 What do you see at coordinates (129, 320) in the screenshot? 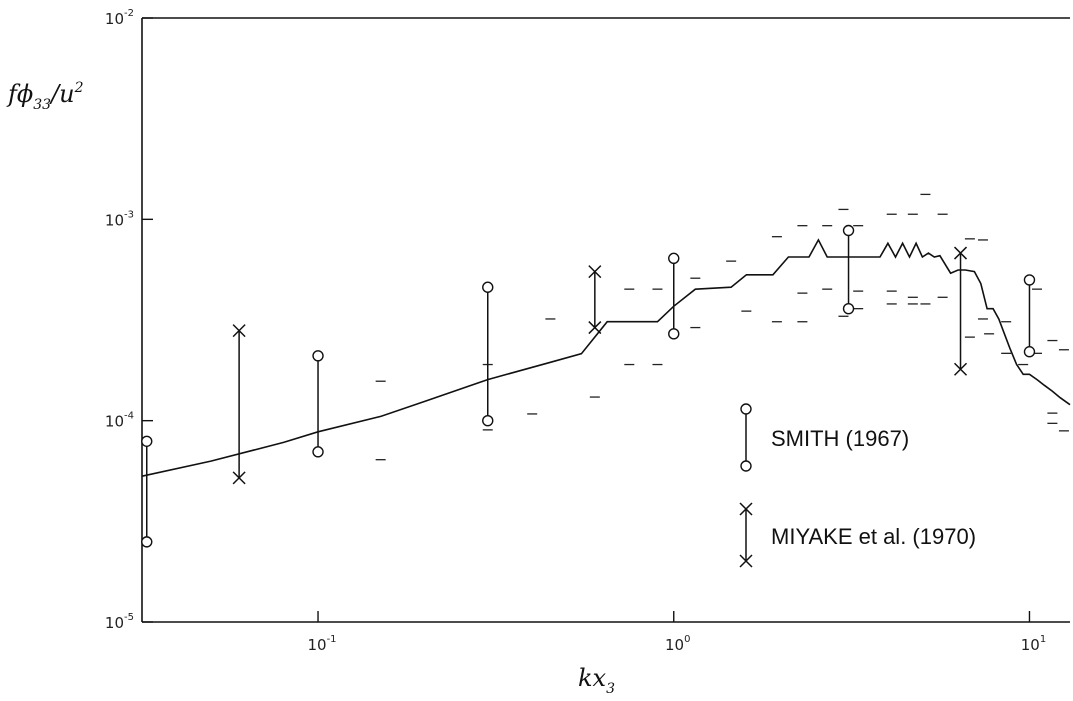
I see `y-ticks: 10-510-410-310-2` at bounding box center [129, 320].